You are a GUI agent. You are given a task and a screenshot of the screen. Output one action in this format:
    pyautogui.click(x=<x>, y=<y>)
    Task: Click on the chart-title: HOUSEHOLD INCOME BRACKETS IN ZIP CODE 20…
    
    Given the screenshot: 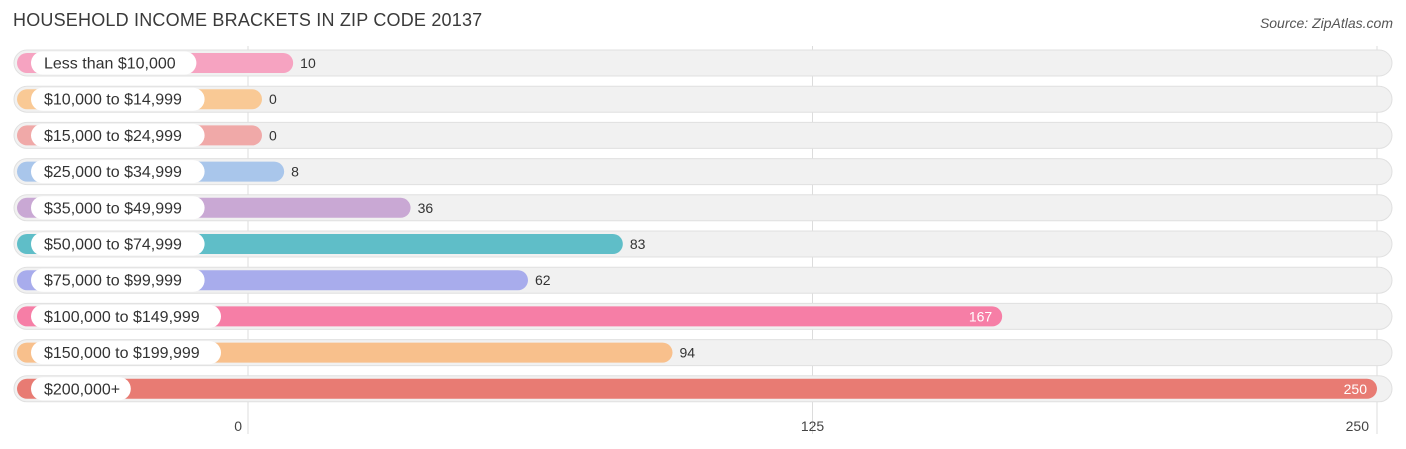 What is the action you would take?
    pyautogui.click(x=248, y=20)
    